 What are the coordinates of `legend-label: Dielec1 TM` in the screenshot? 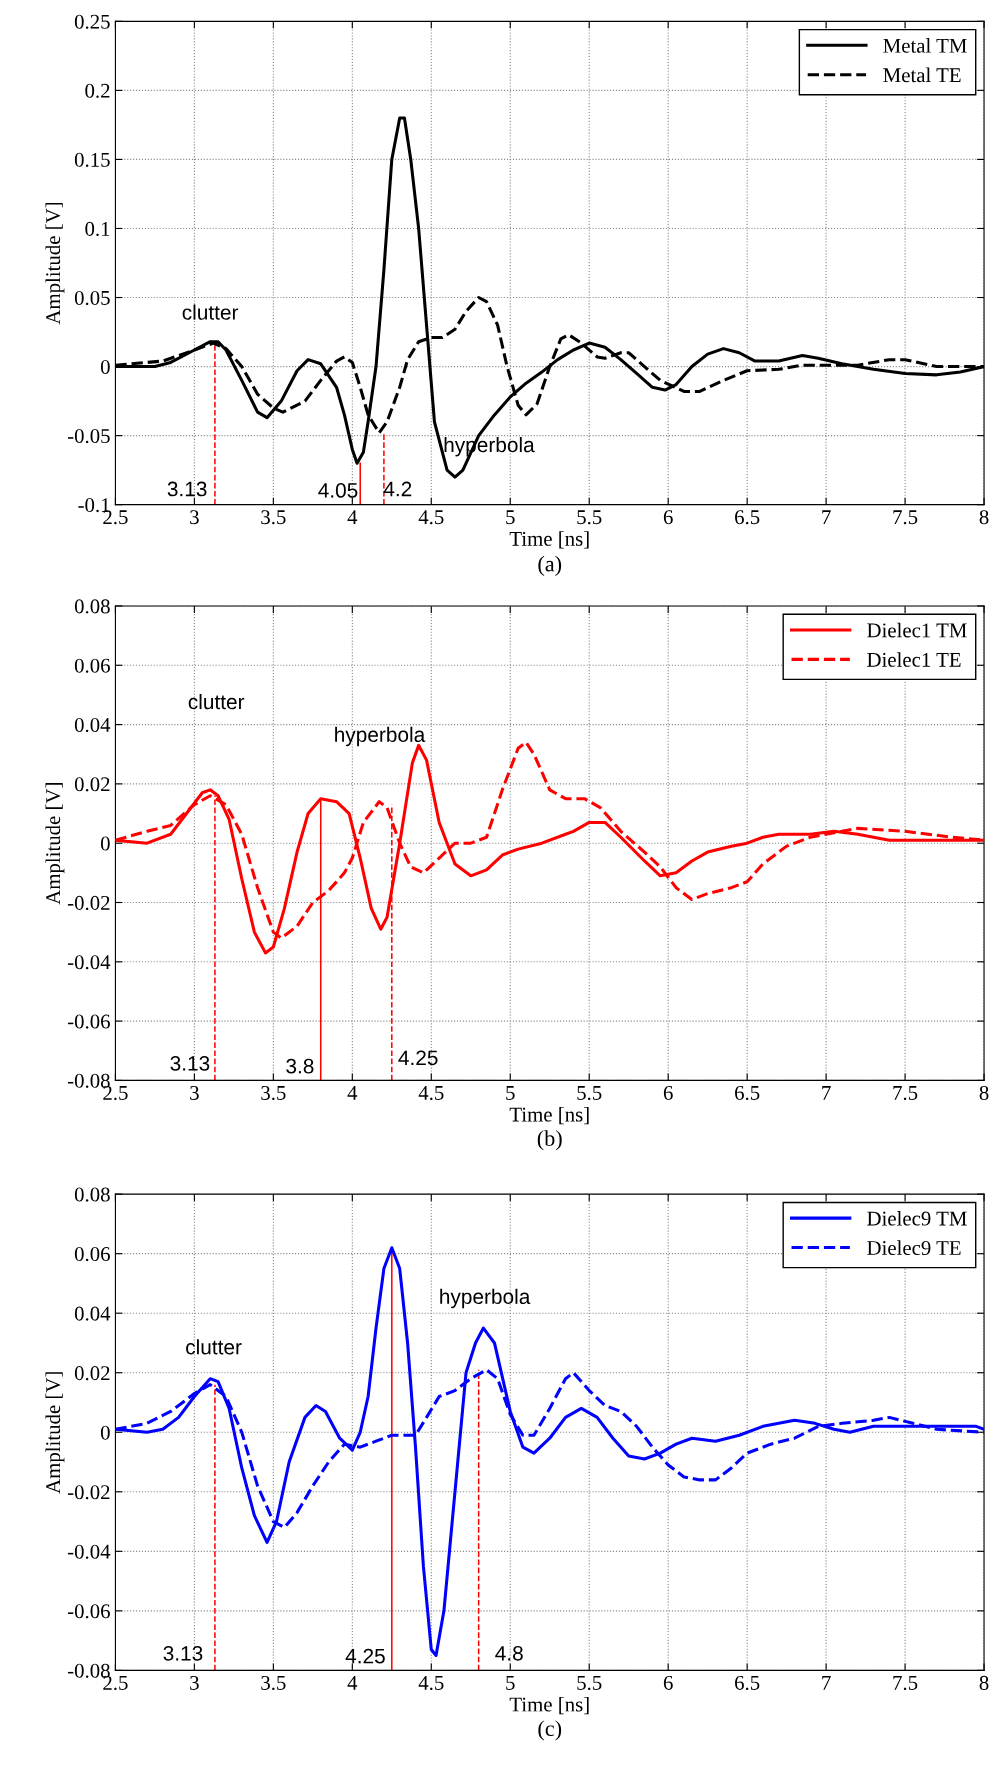 It's located at (917, 630).